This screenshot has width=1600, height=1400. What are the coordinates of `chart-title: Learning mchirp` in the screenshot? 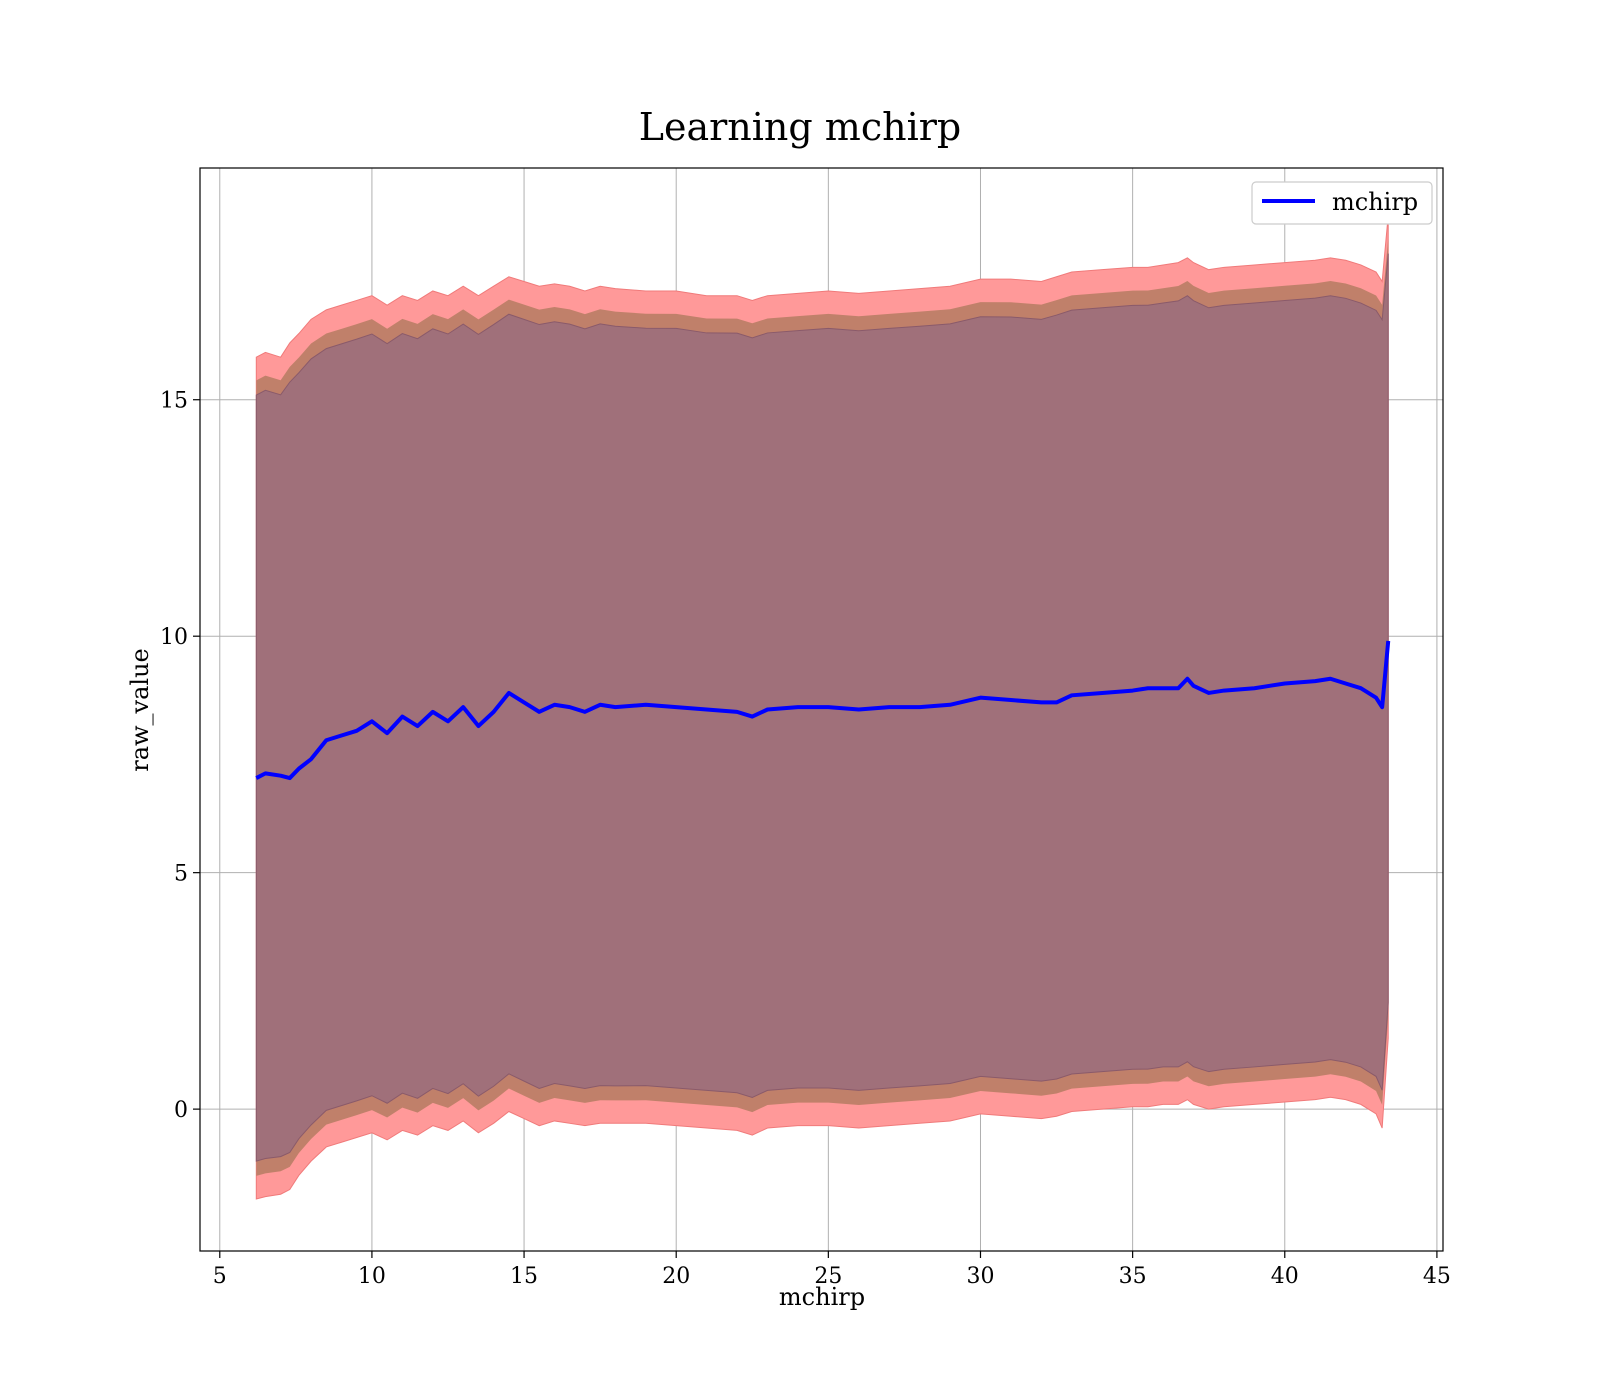 It's located at (800, 127).